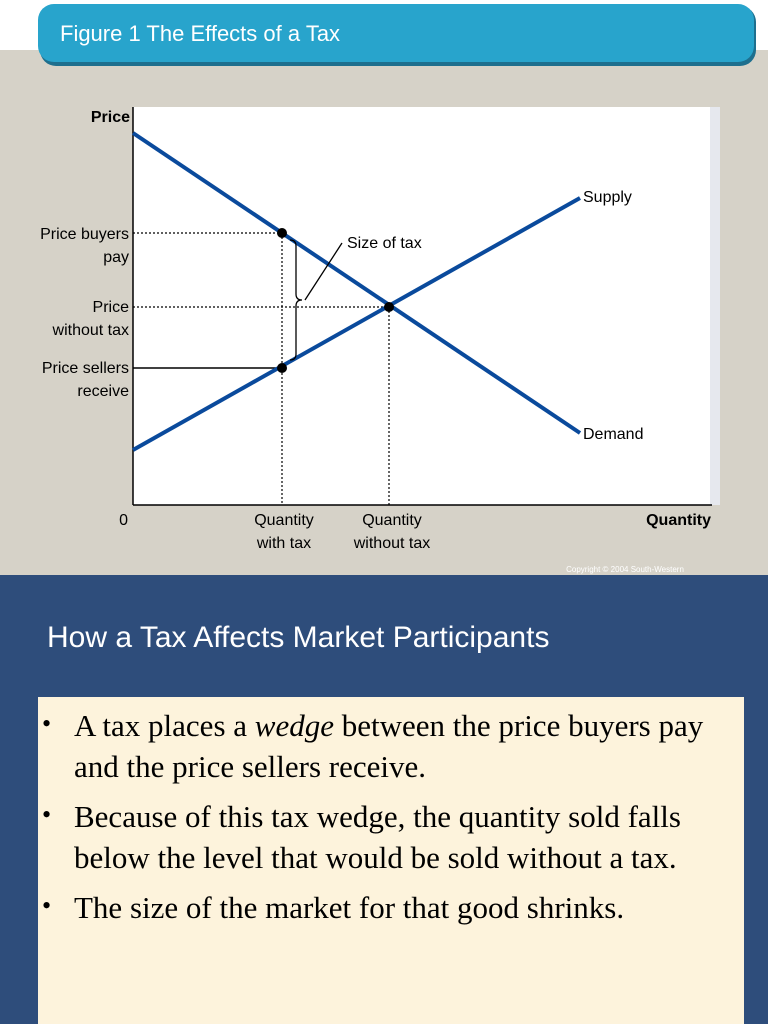  I want to click on quantity-label: with tax, so click(283, 543).